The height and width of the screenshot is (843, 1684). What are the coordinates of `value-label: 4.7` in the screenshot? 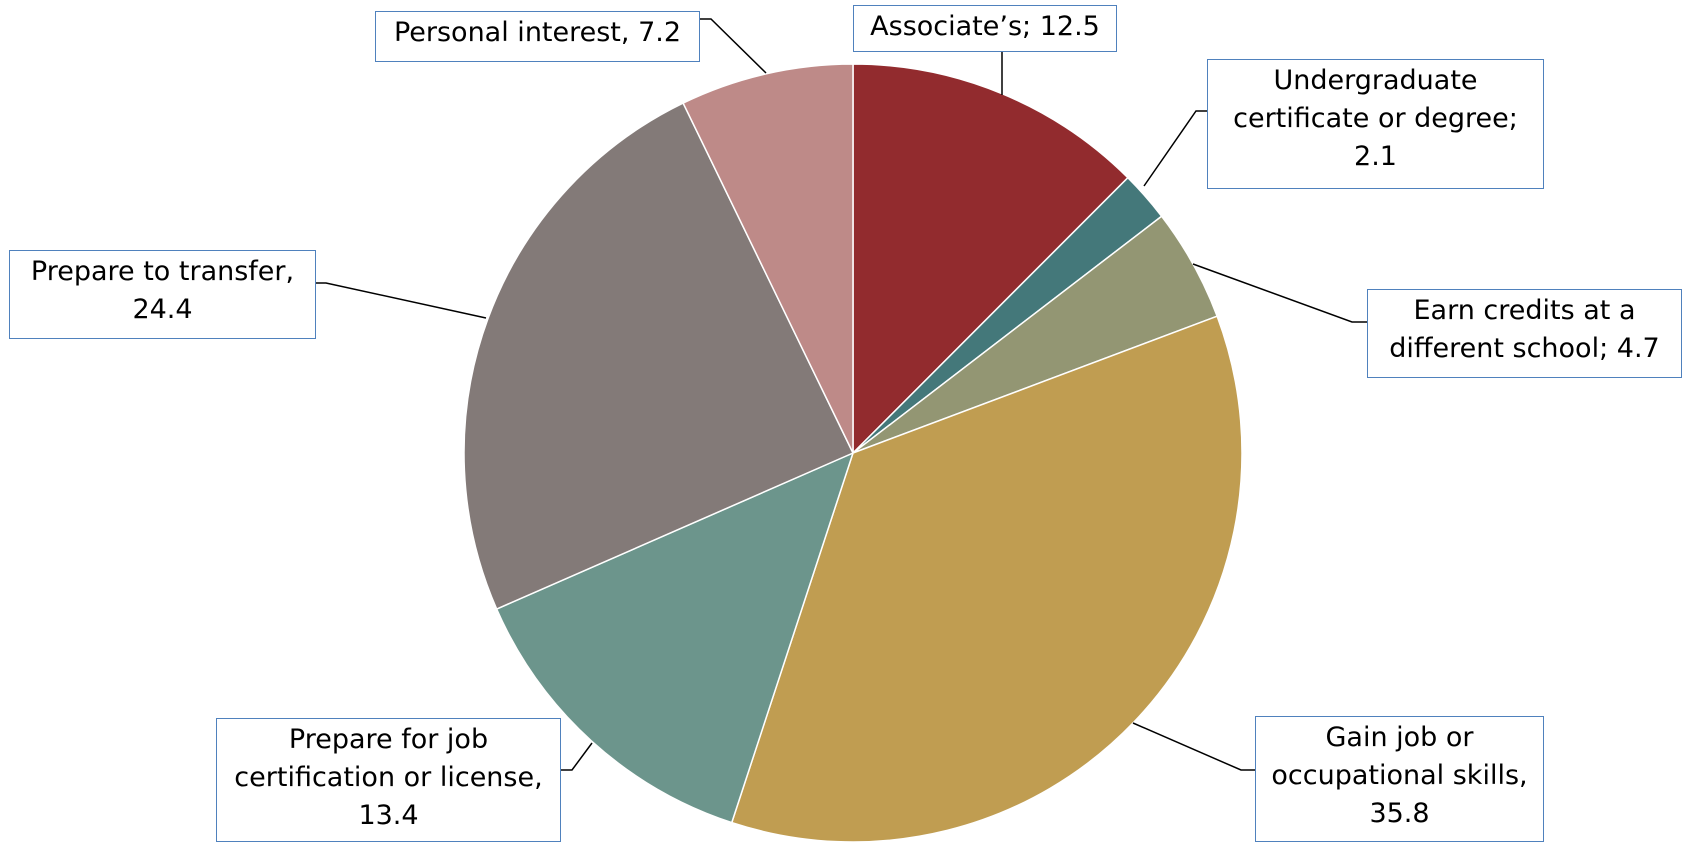 It's located at (1638, 348).